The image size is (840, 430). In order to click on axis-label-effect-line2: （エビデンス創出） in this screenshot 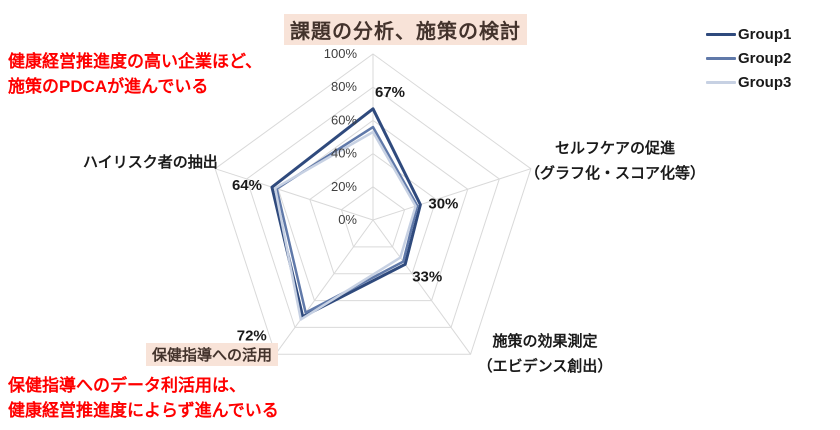, I will do `click(545, 366)`.